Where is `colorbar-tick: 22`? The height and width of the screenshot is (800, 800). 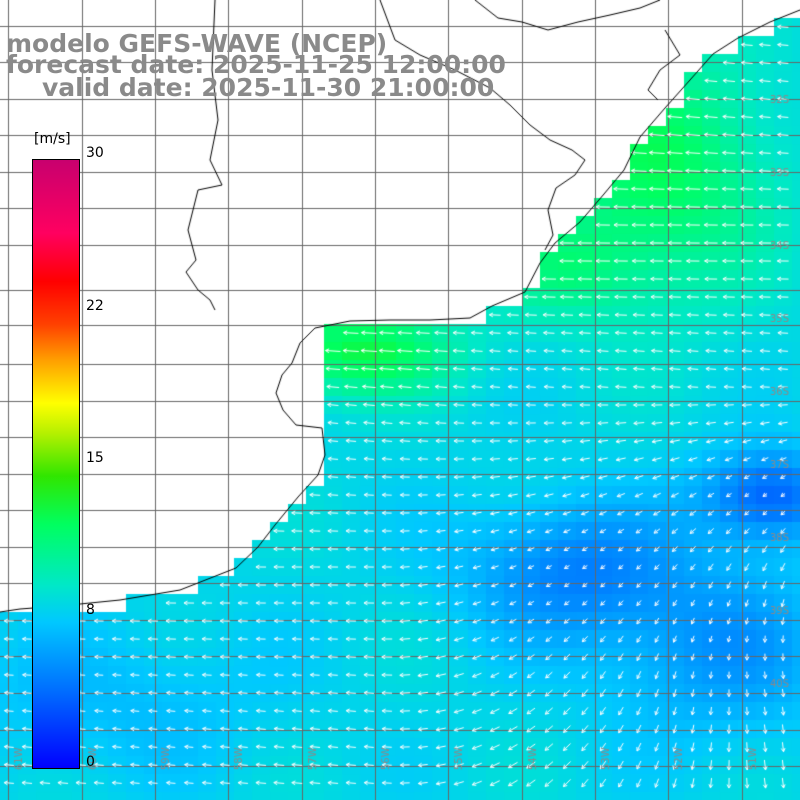 colorbar-tick: 22 is located at coordinates (95, 306).